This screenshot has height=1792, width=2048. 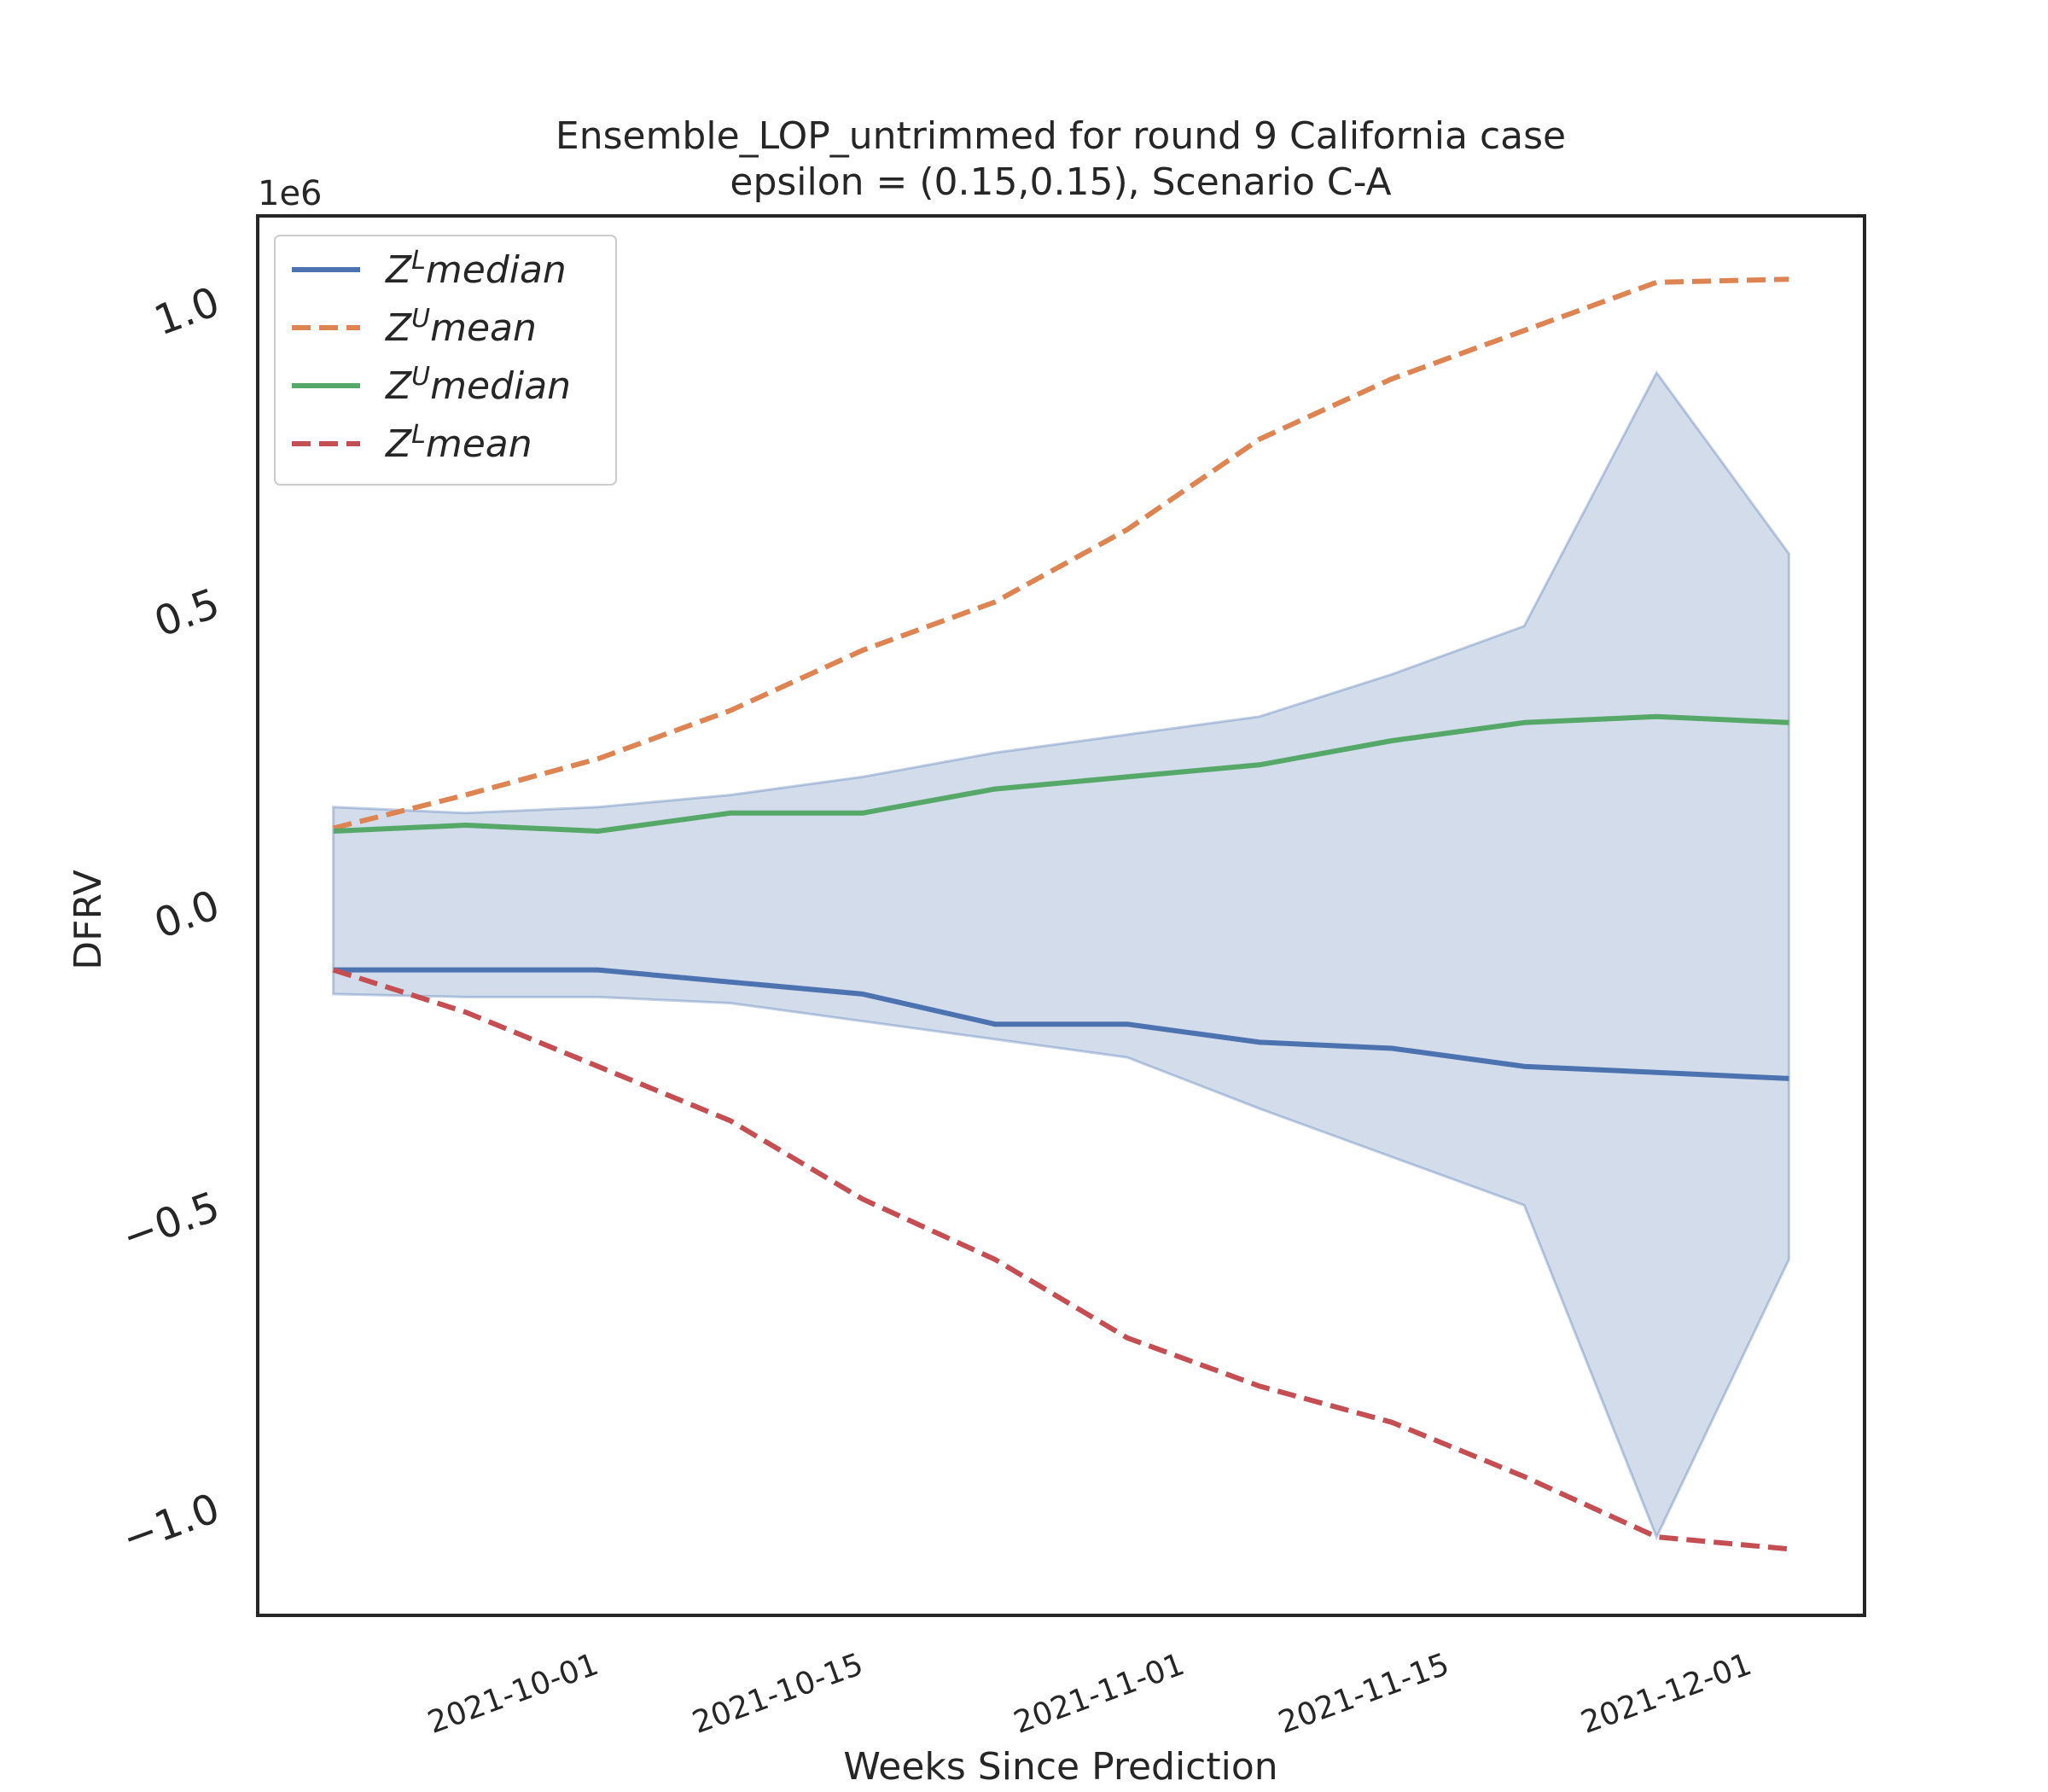 What do you see at coordinates (1060, 1767) in the screenshot?
I see `x-axis-label: Weeks Since Prediction` at bounding box center [1060, 1767].